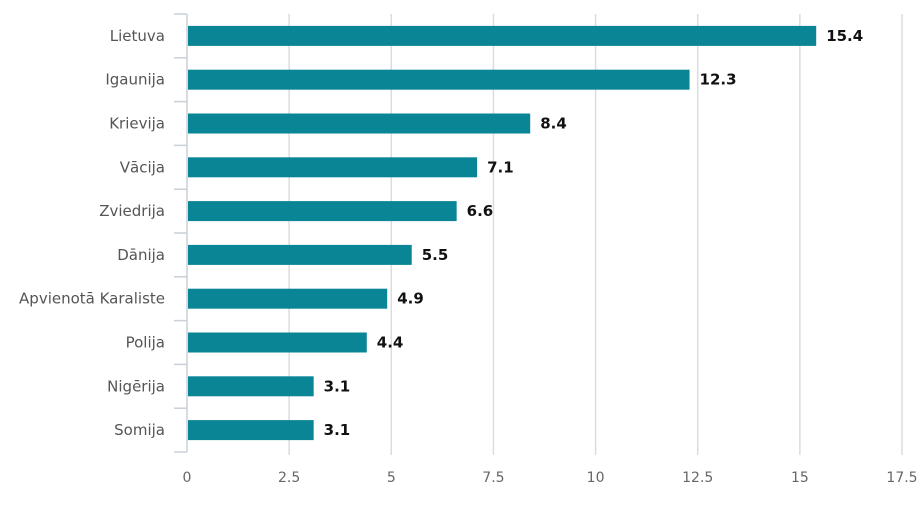 The width and height of the screenshot is (918, 519). What do you see at coordinates (390, 343) in the screenshot?
I see `data-label: 4.4` at bounding box center [390, 343].